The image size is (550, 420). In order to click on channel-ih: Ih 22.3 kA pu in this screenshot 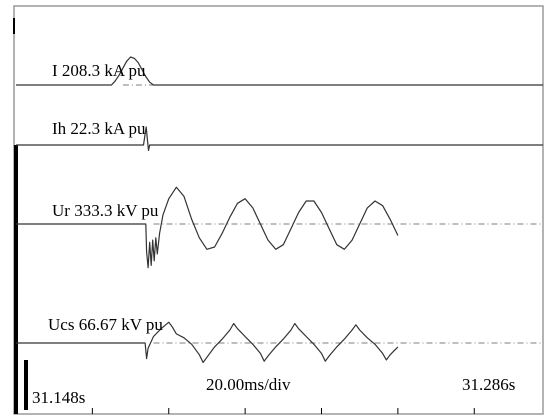, I will do `click(279, 135)`.